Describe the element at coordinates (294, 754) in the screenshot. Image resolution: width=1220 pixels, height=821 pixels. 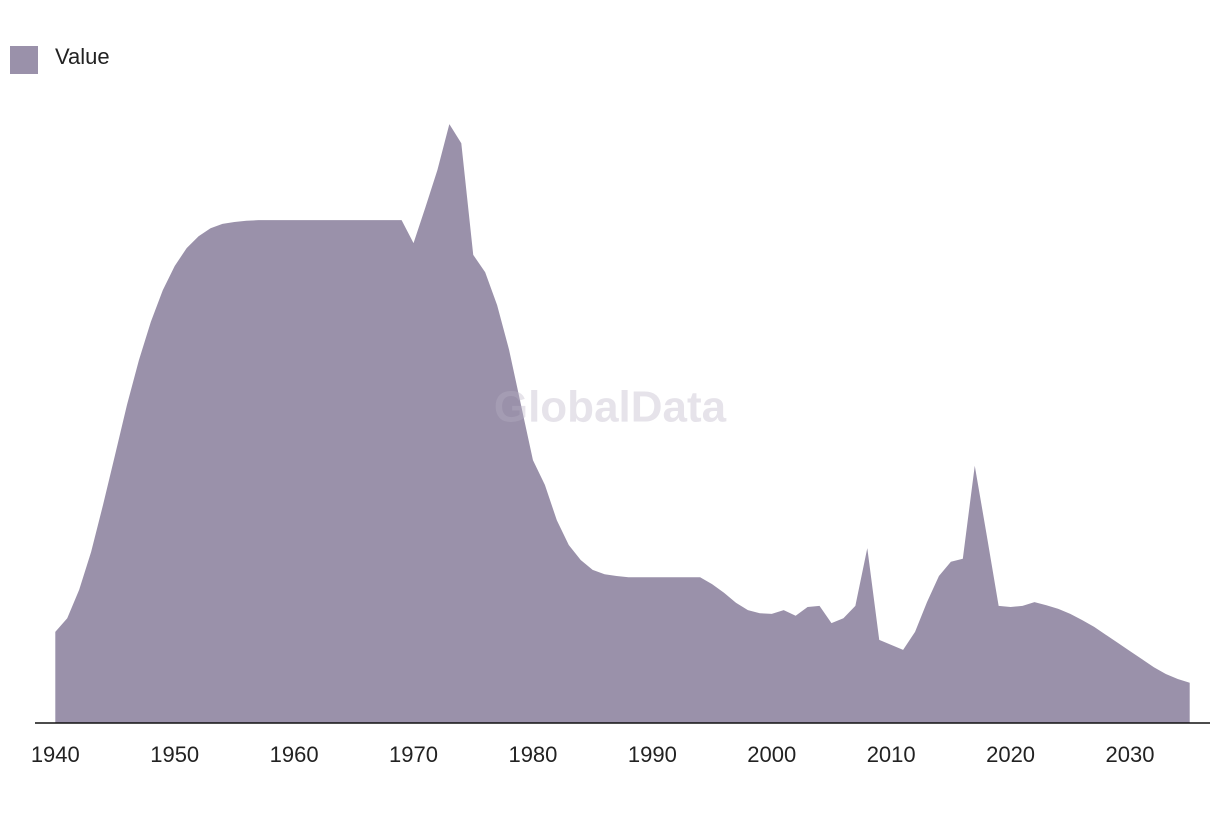
I see `x-tick-label: 1960` at that location.